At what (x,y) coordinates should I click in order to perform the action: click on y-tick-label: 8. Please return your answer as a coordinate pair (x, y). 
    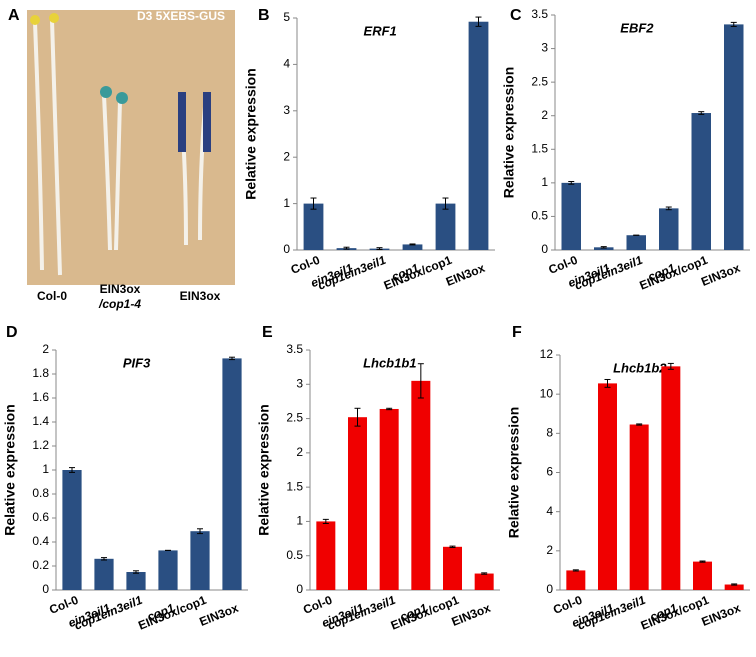
    Looking at the image, I should click on (549, 433).